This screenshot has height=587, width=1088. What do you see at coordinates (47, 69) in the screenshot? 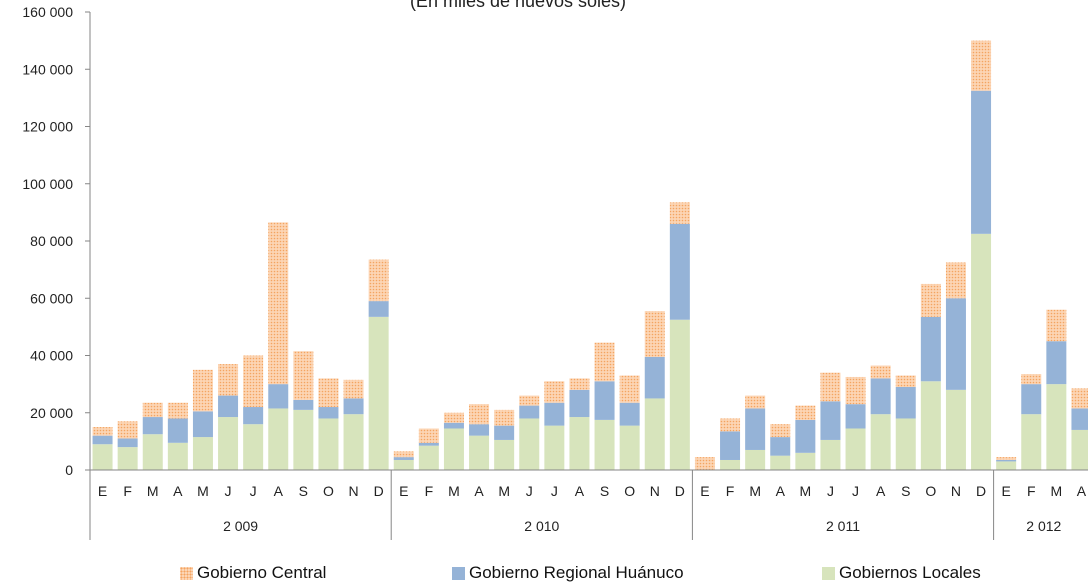
I see `y-tick-label: 140 000` at bounding box center [47, 69].